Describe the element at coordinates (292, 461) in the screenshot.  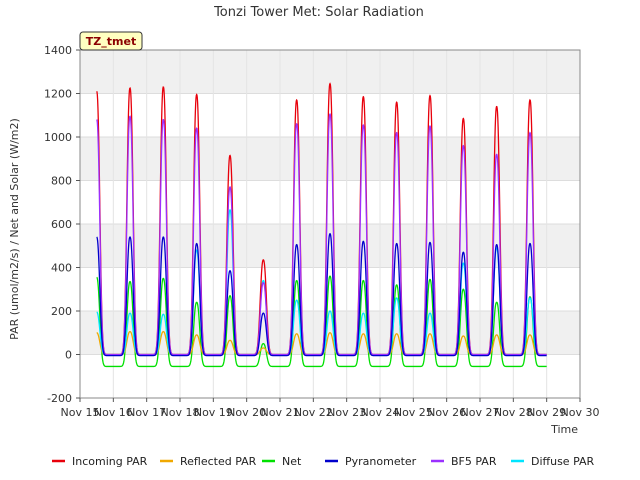
I see `legend-label: Net` at that location.